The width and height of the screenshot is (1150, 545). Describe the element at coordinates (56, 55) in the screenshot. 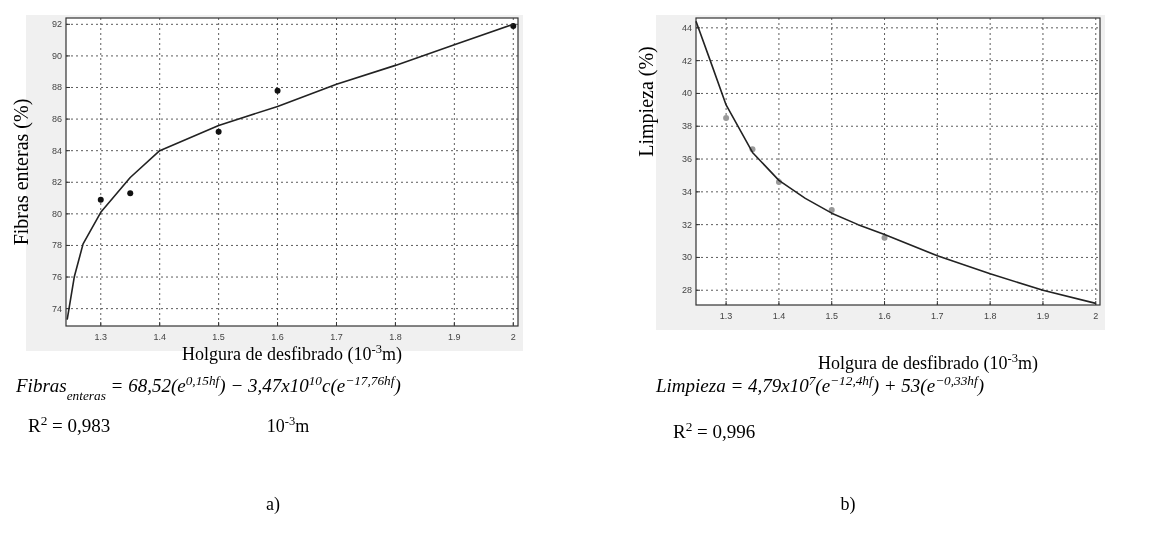

I see `y-tick-label: 90` at that location.